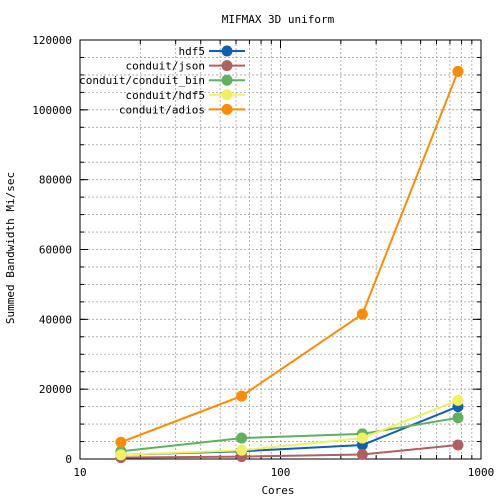 The width and height of the screenshot is (500, 500). What do you see at coordinates (165, 95) in the screenshot?
I see `legend-label: conduit/hdf5` at bounding box center [165, 95].